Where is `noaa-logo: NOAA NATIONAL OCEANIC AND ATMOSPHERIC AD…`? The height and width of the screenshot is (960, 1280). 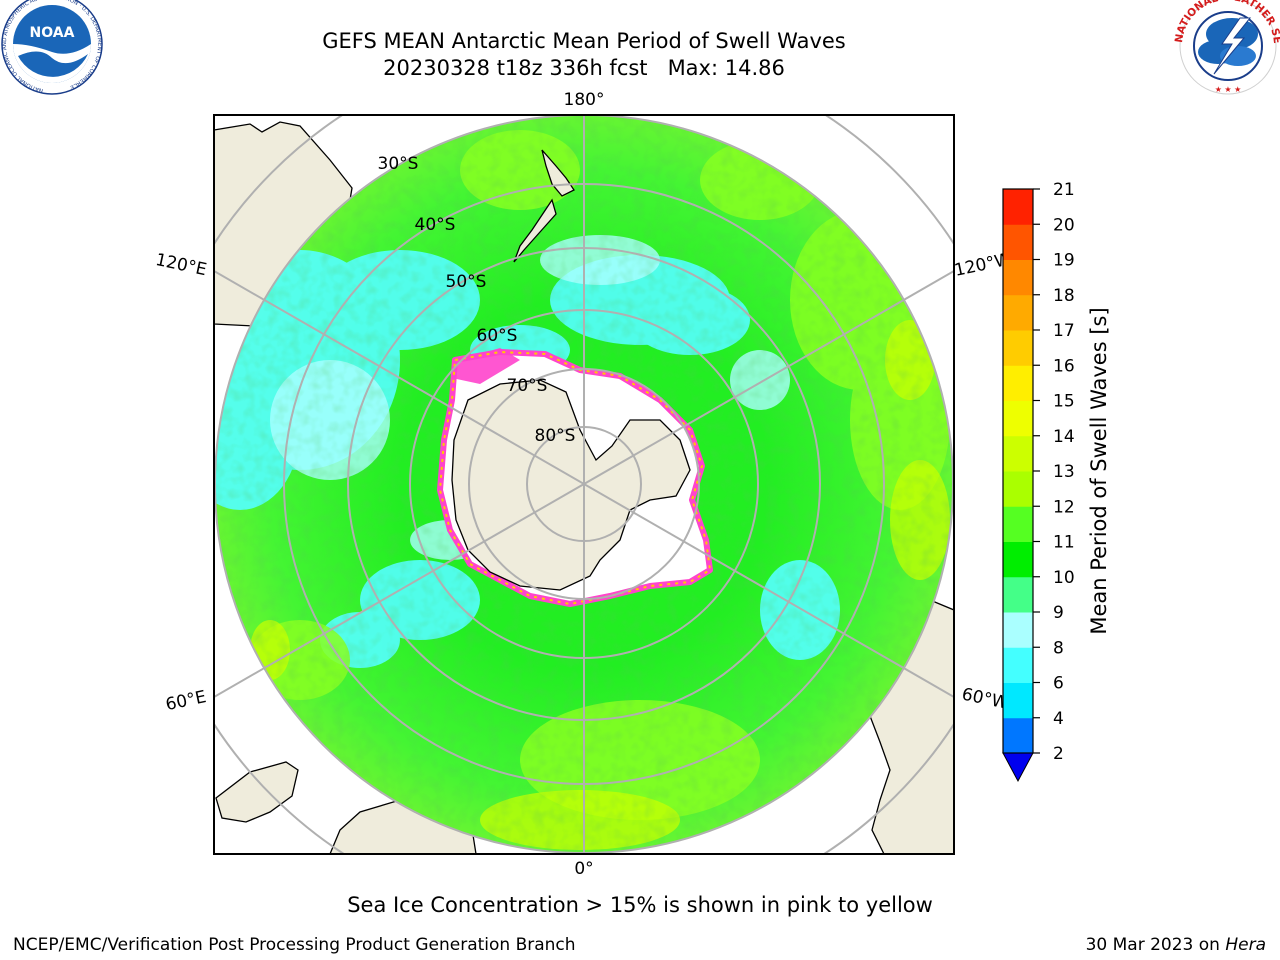 noaa-logo: NOAA NATIONAL OCEANIC AND ATMOSPHERIC AD… is located at coordinates (52, 47).